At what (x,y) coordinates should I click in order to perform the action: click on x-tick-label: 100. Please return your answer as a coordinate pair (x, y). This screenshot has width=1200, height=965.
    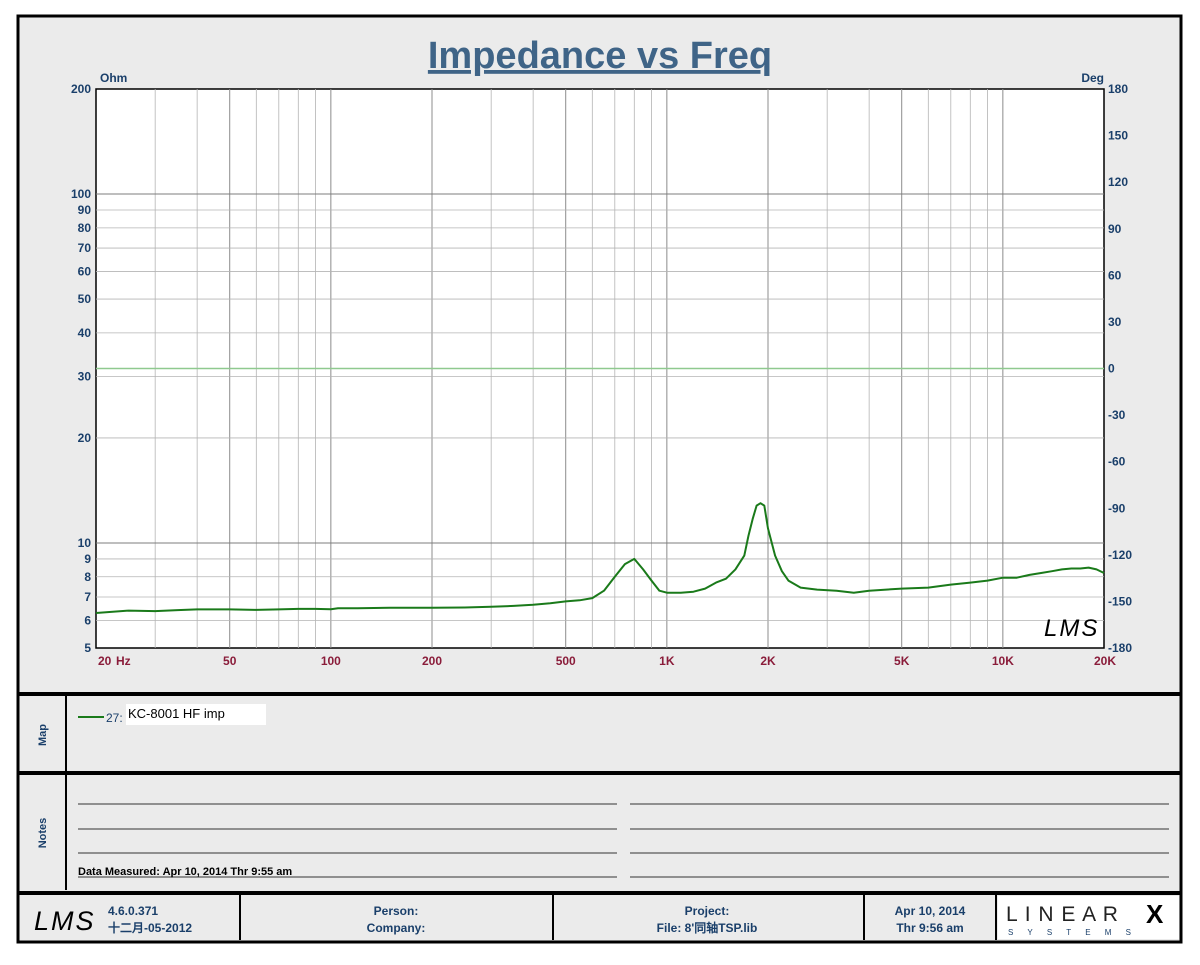
    Looking at the image, I should click on (331, 661).